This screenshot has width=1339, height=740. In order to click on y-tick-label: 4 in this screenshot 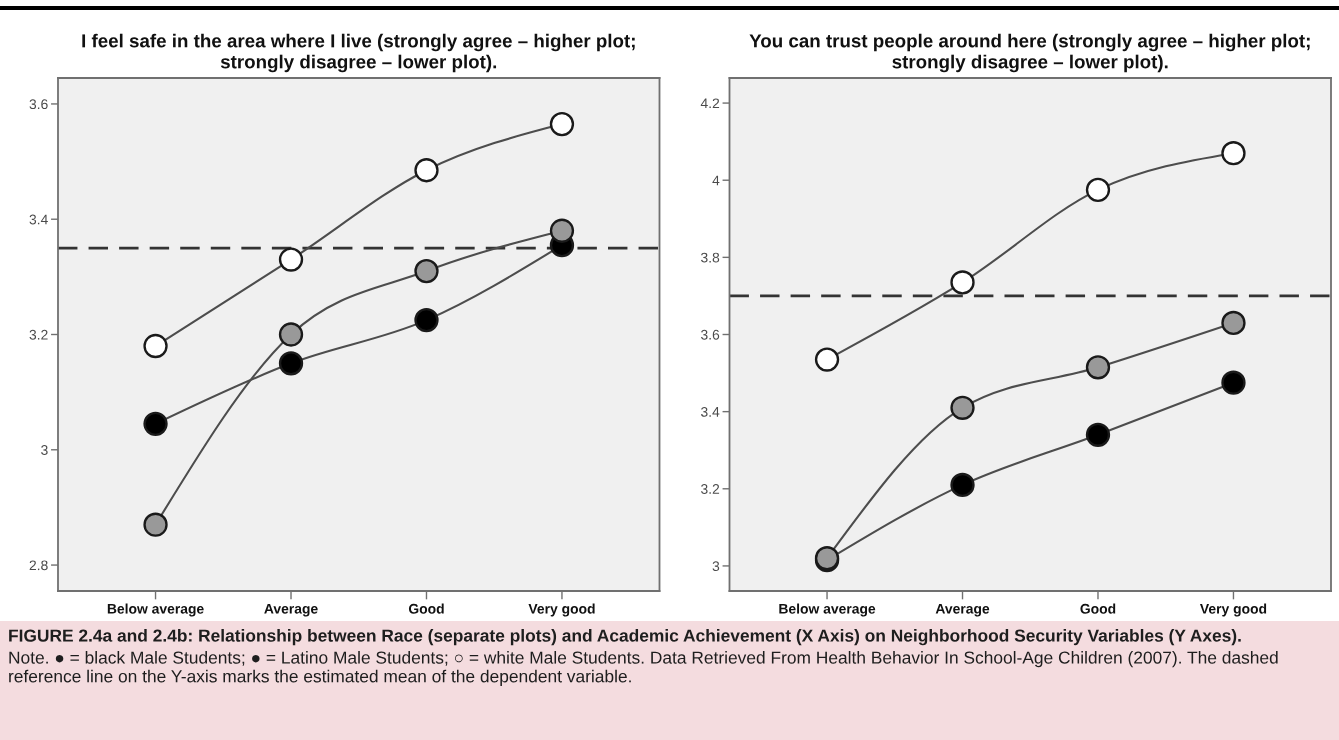, I will do `click(716, 180)`.